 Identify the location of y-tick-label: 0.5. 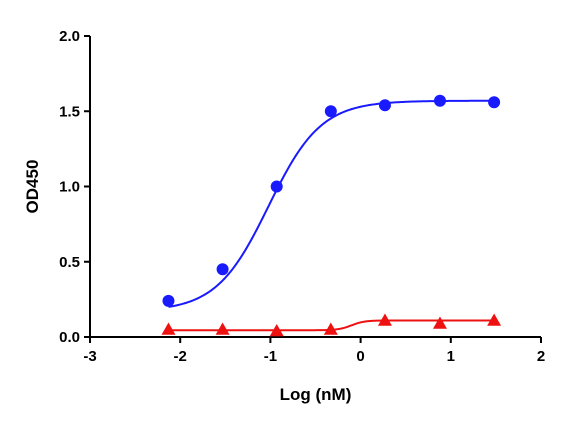
(69, 262).